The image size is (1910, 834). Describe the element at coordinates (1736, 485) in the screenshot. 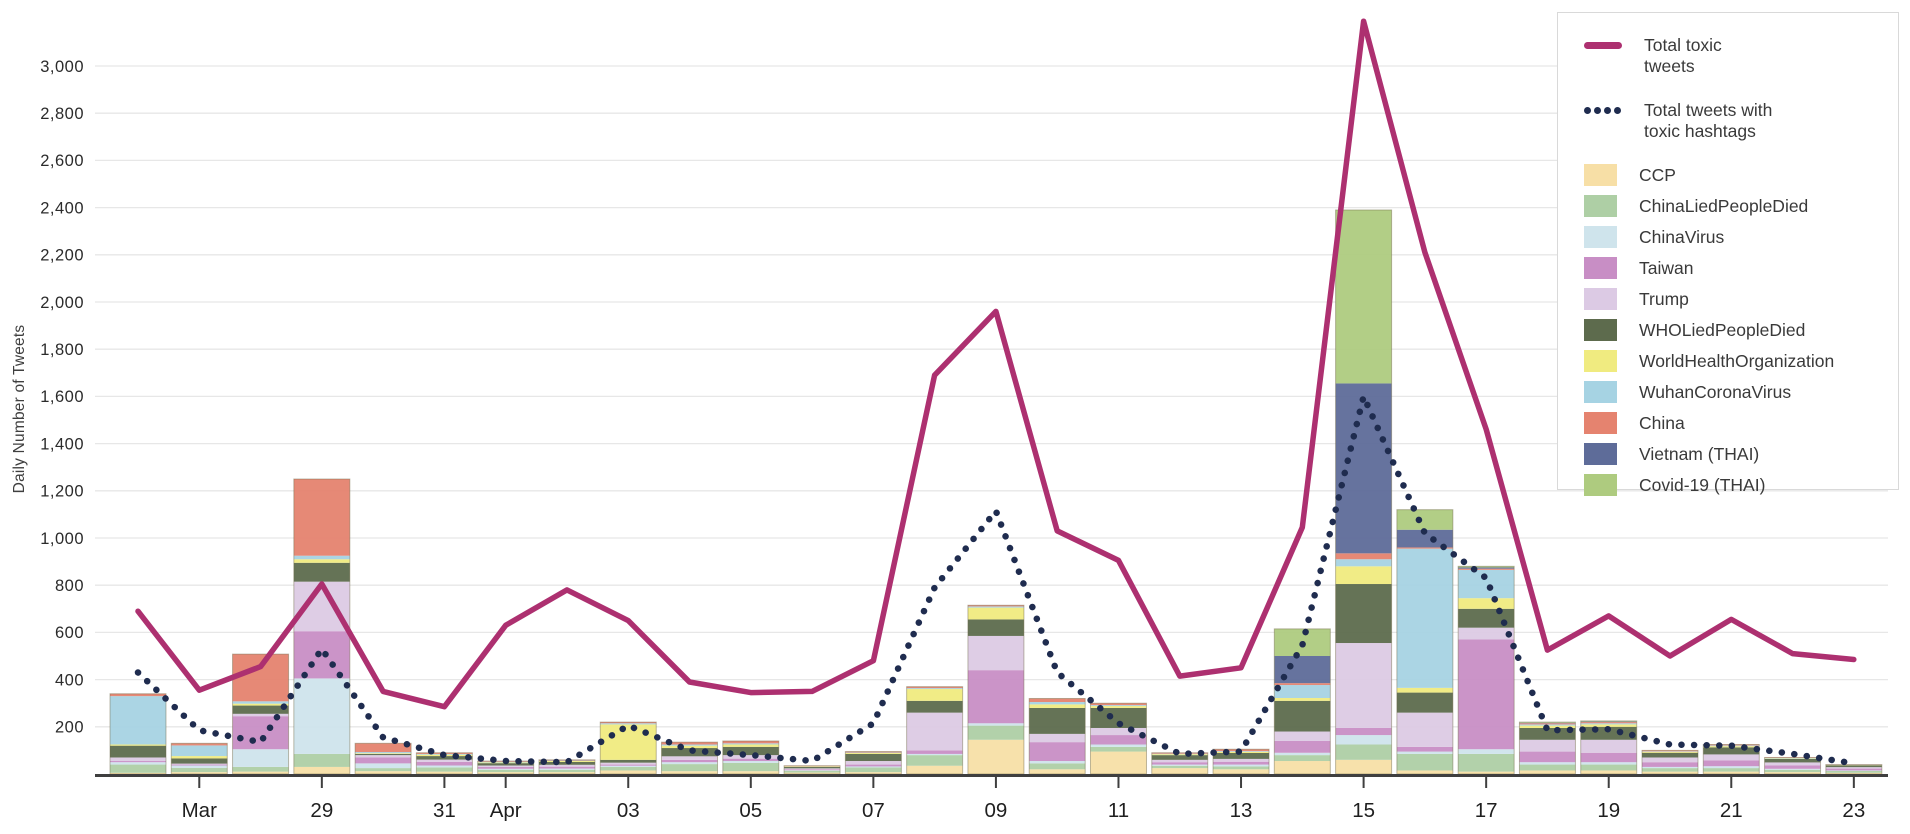

I see `legend-item-covid19-thai: Covid-19 (THAI)` at that location.